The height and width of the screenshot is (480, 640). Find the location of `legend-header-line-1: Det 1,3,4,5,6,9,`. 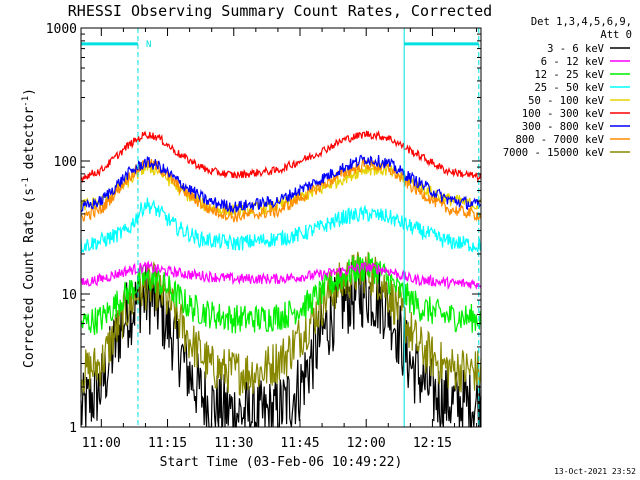

legend-header-line-1: Det 1,3,4,5,6,9, is located at coordinates (581, 22).